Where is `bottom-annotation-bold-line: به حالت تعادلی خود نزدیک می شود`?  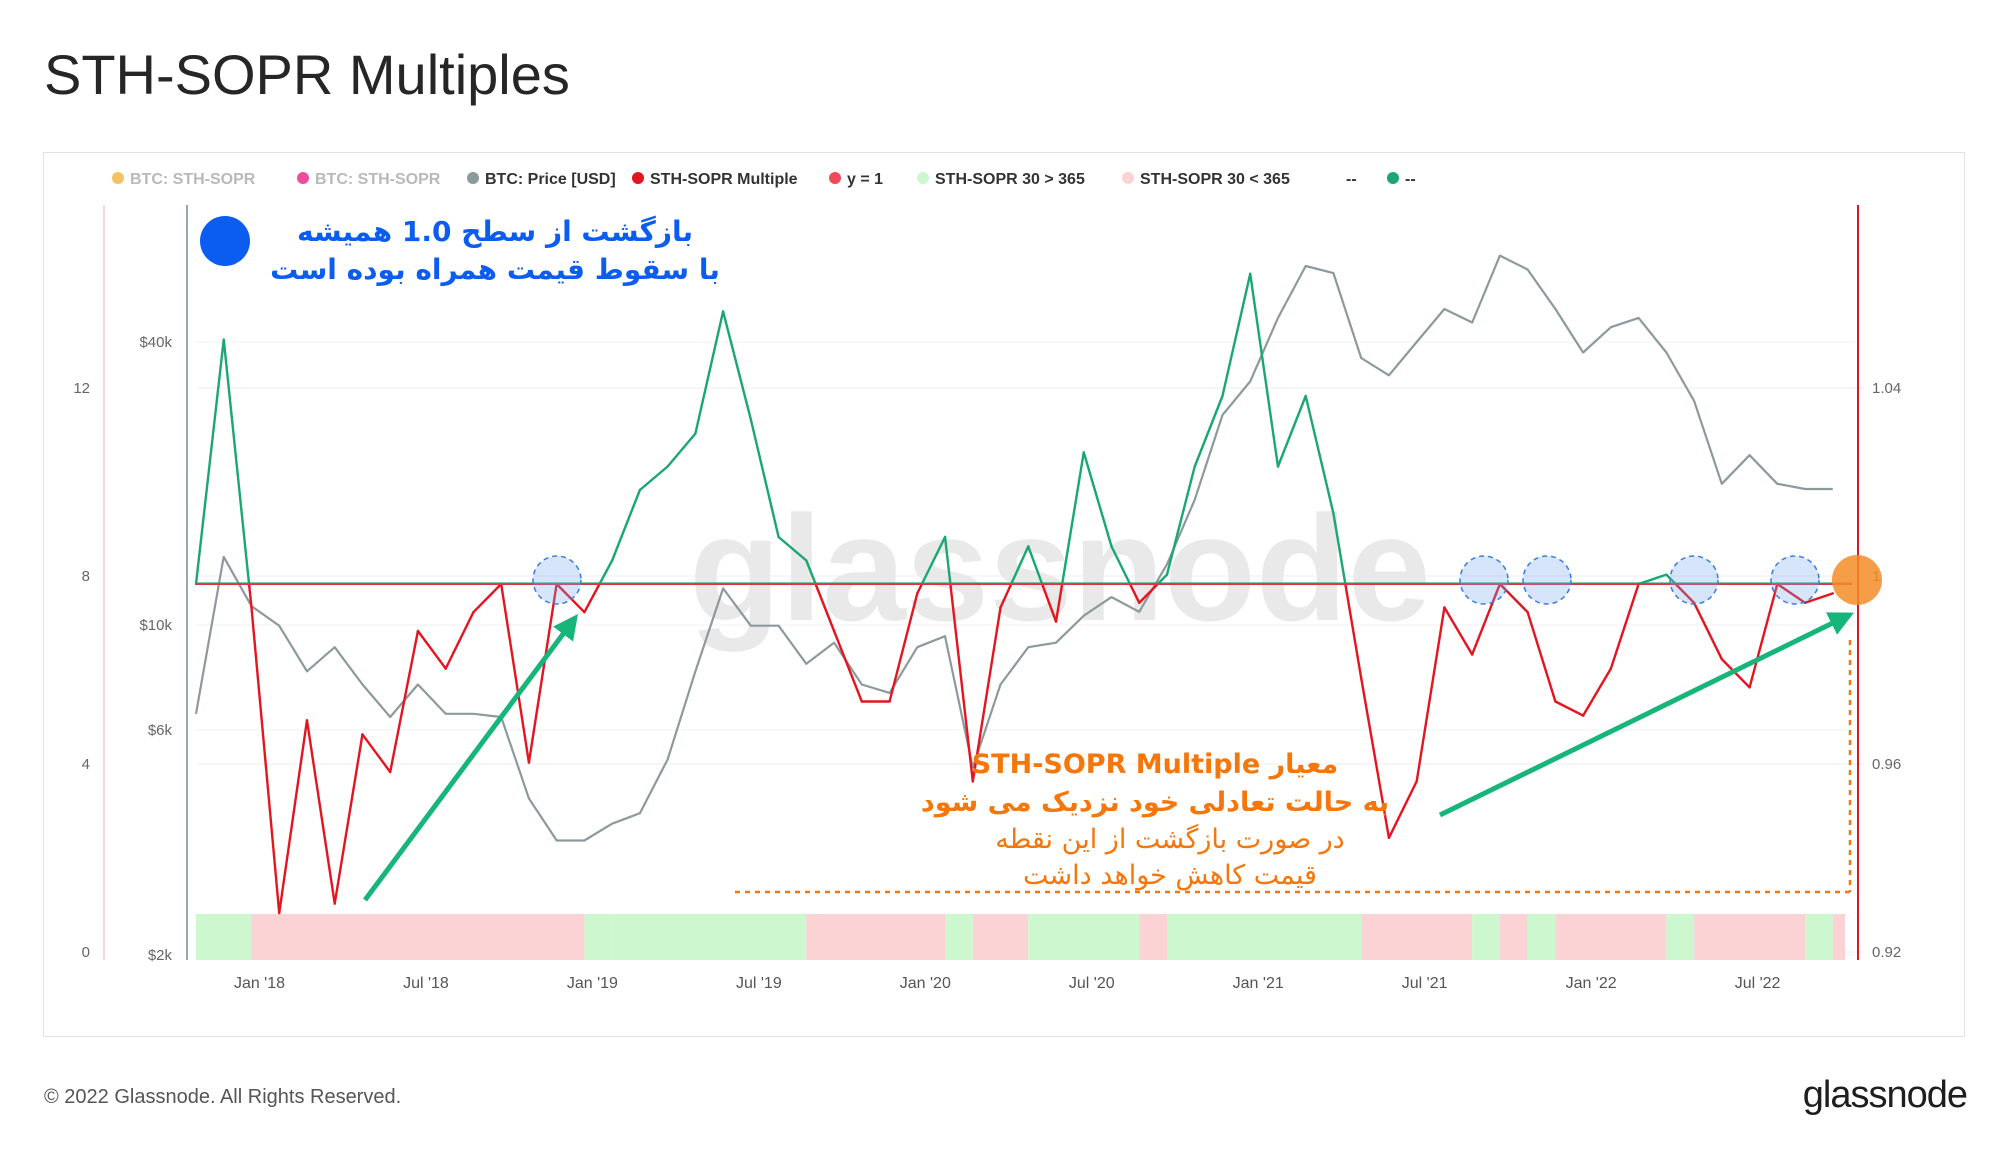
bottom-annotation-bold-line: به حالت تعادلی خود نزدیک می شود is located at coordinates (1155, 802).